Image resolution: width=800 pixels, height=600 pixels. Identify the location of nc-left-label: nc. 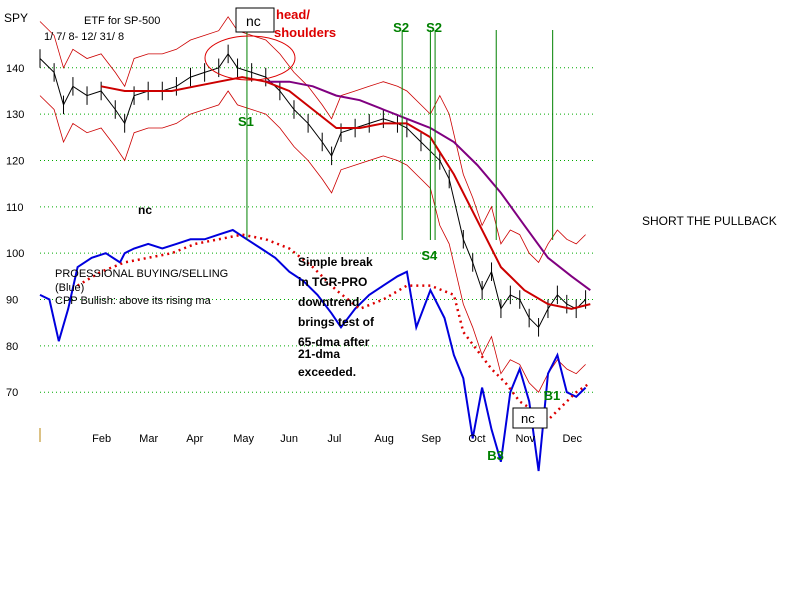
(145, 210).